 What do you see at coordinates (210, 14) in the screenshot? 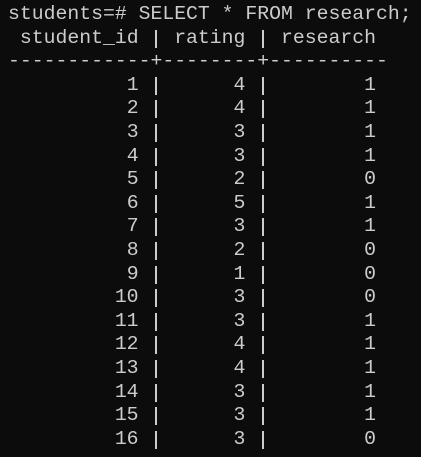
I see `prompt-line: students=# SELECT * FROM research;` at bounding box center [210, 14].